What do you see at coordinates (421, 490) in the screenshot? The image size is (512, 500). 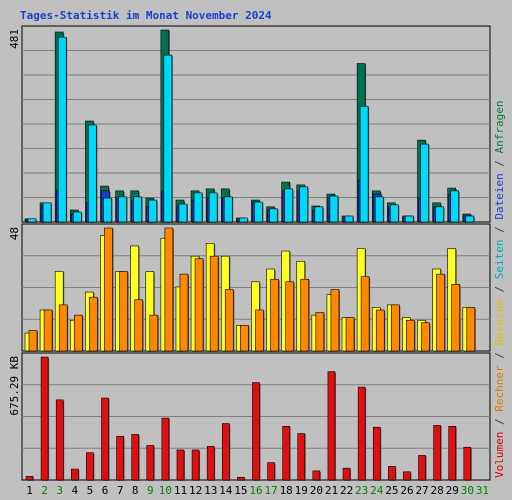 I see `x-tick-label: 27` at bounding box center [421, 490].